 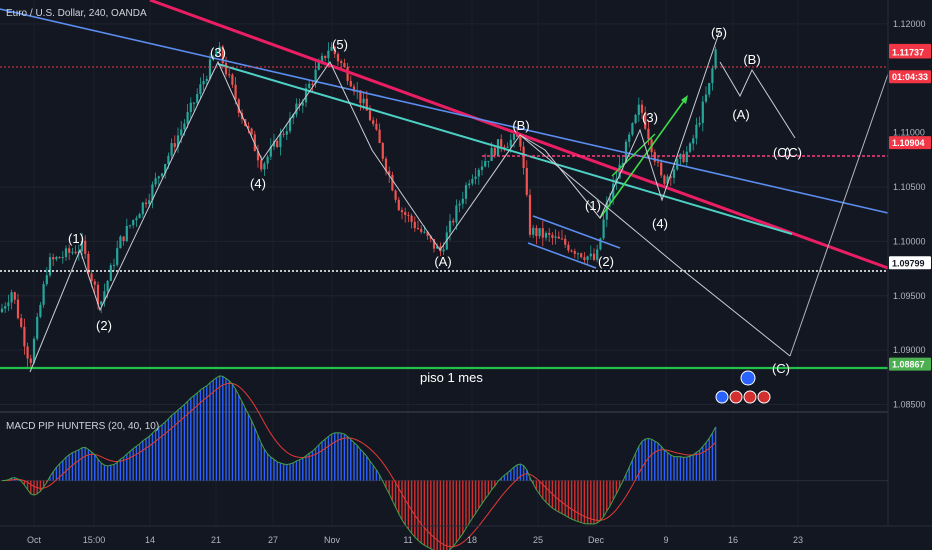 What do you see at coordinates (643, 158) in the screenshot?
I see `impulse-arrow` at bounding box center [643, 158].